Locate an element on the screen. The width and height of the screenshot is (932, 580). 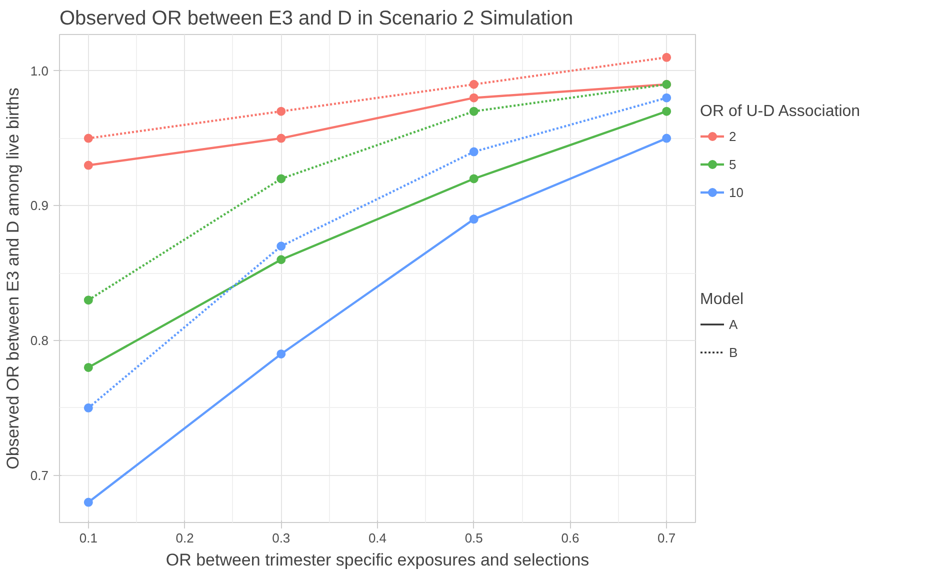
y-tick-label: 0.9 is located at coordinates (39, 206).